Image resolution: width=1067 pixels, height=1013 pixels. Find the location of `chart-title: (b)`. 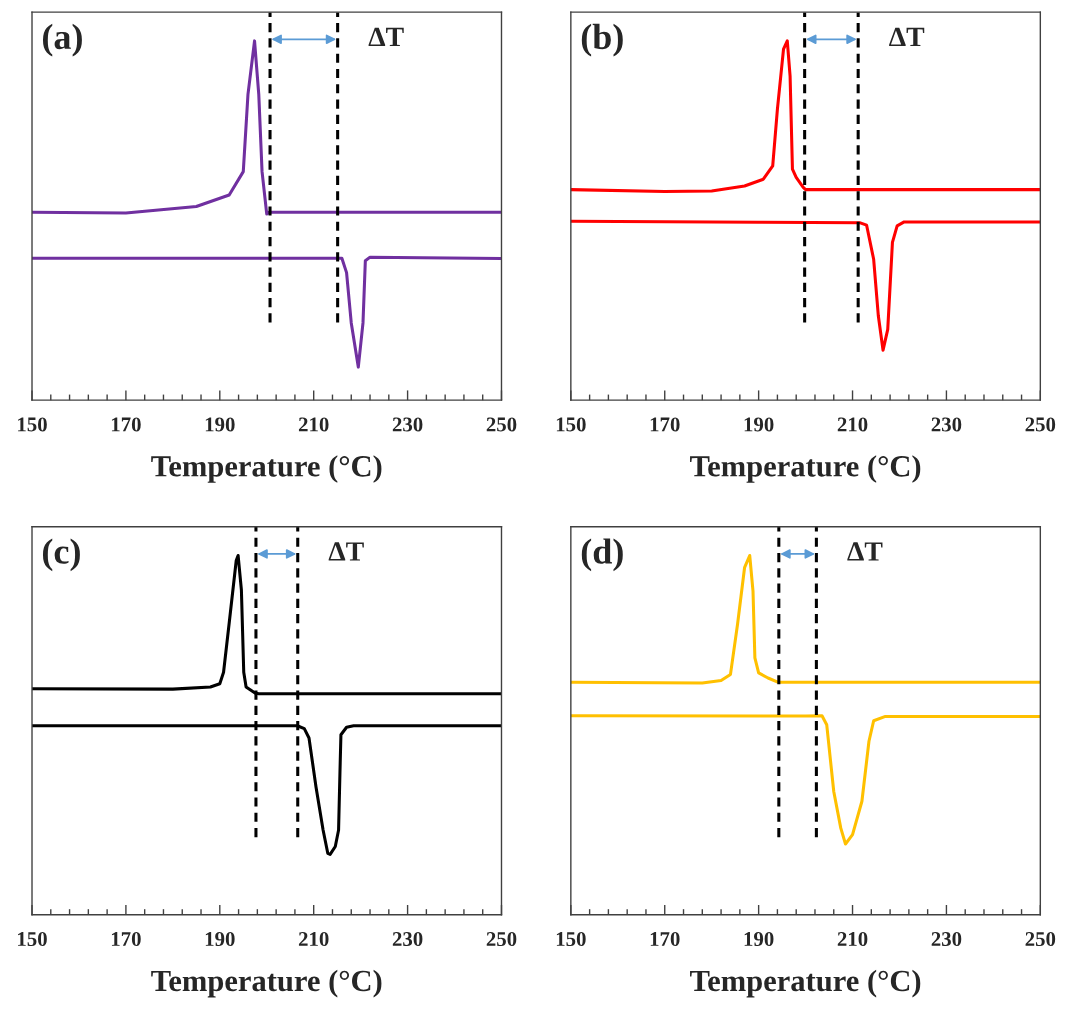

chart-title: (b) is located at coordinates (602, 40).